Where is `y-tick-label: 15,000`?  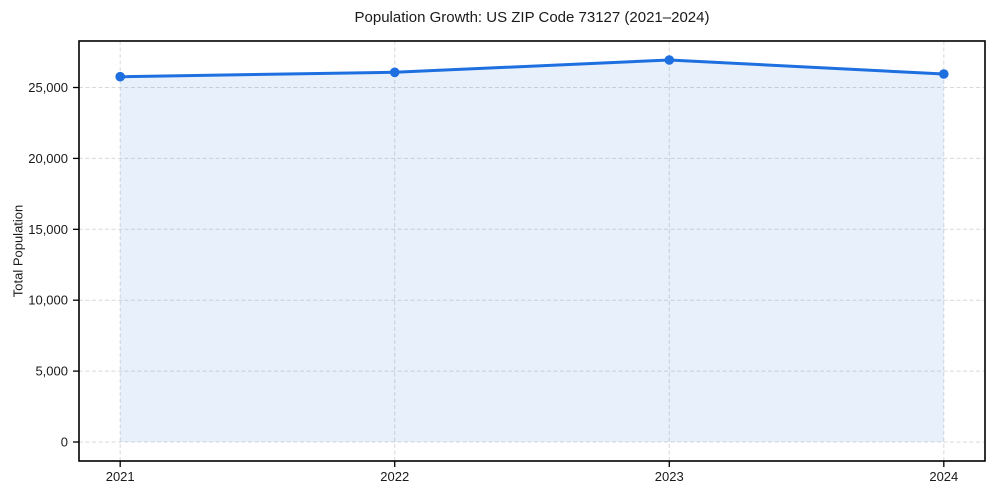
y-tick-label: 15,000 is located at coordinates (48, 229).